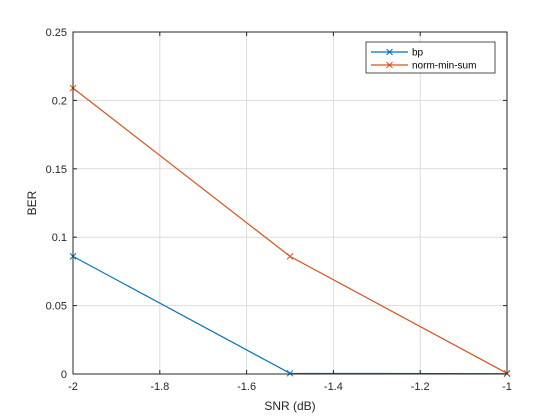  What do you see at coordinates (73, 387) in the screenshot?
I see `x-tick-label: -2` at bounding box center [73, 387].